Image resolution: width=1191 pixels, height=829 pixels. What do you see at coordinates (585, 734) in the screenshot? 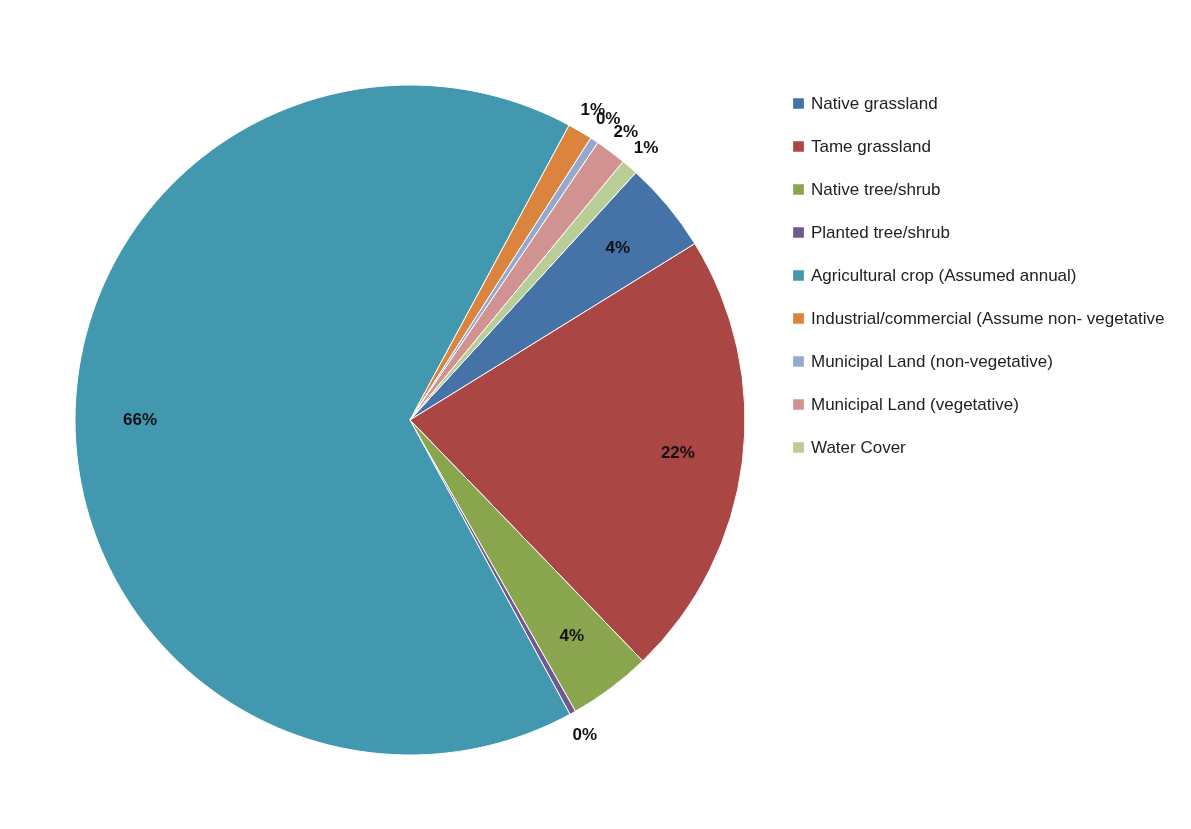
I see `data-label: 0%` at bounding box center [585, 734].